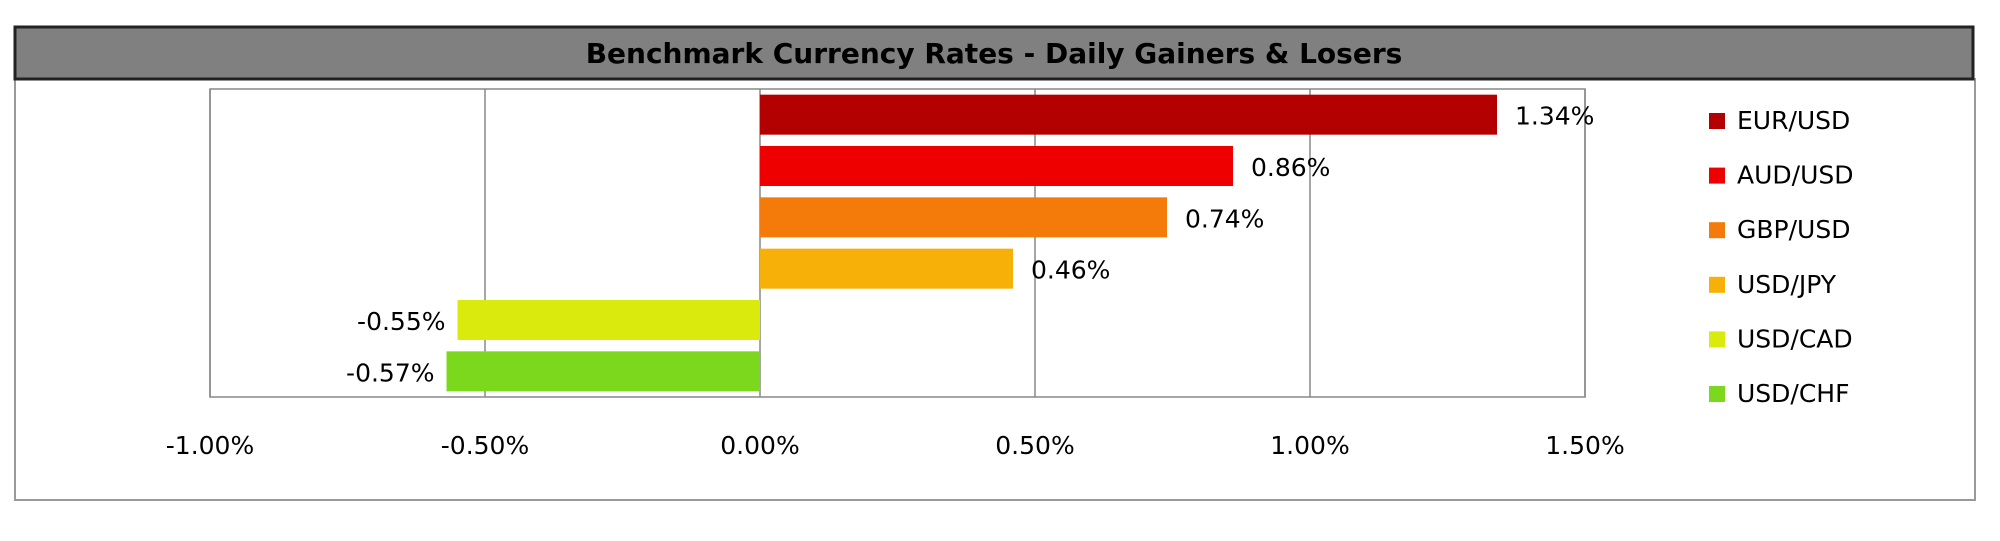 The height and width of the screenshot is (541, 2000). I want to click on x-tick-label: -1.00%, so click(210, 445).